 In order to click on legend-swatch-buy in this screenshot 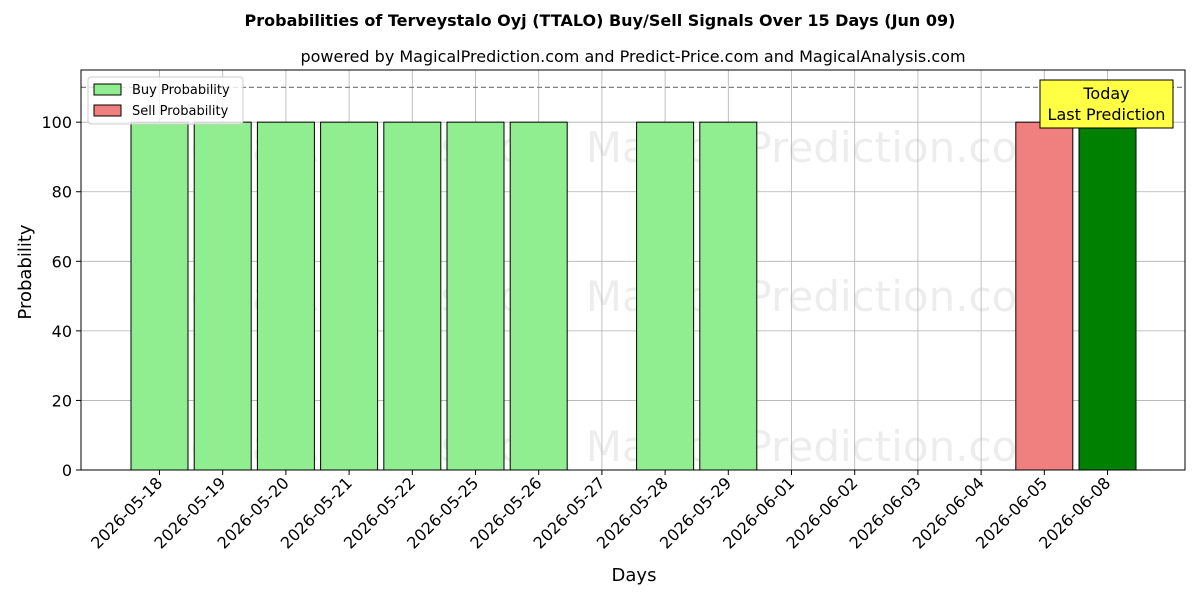, I will do `click(107, 89)`.